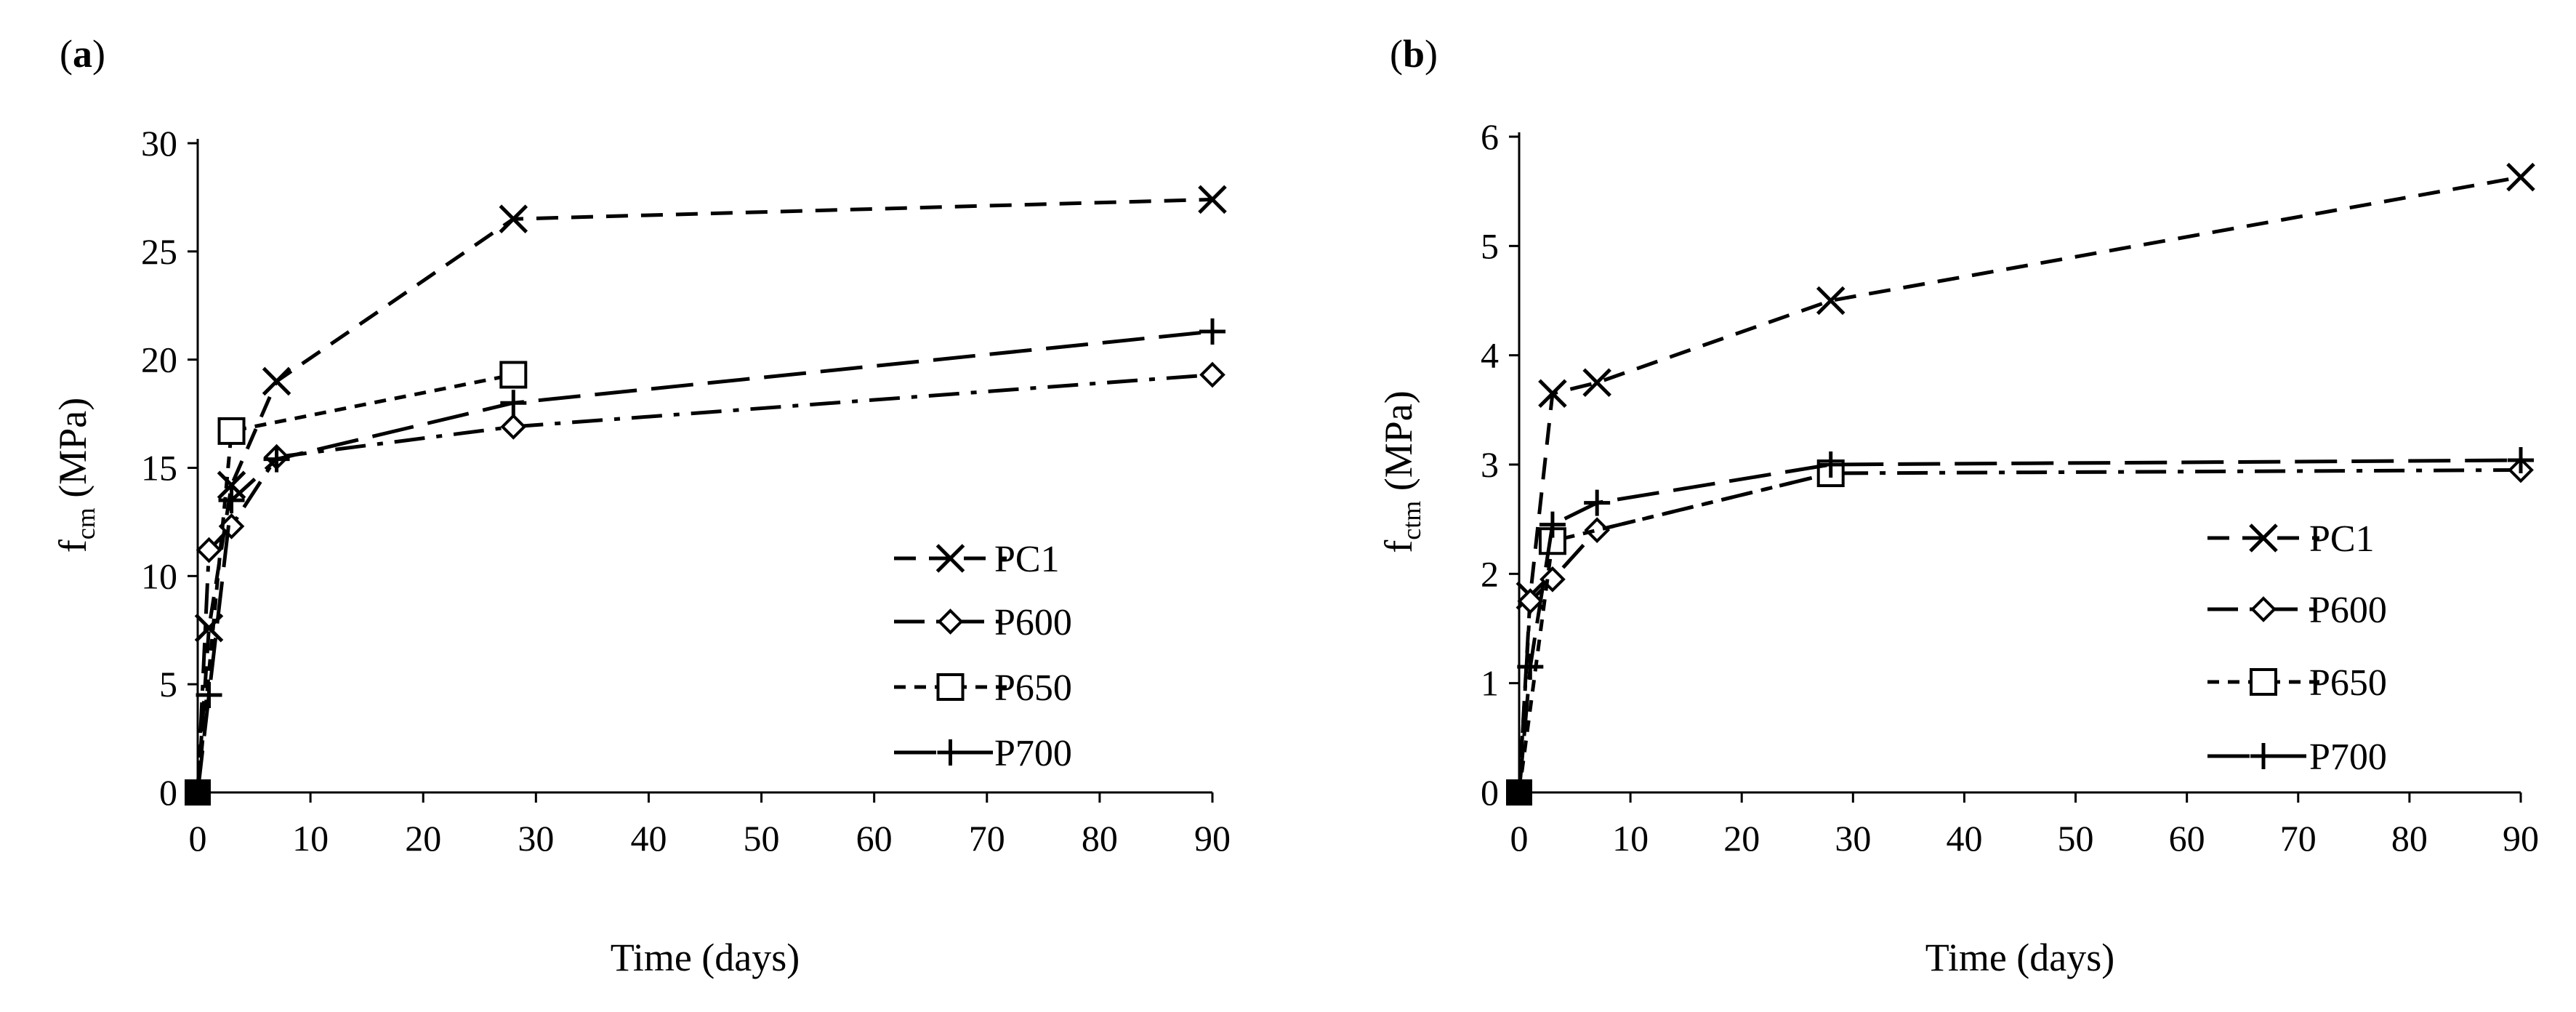 This screenshot has height=1012, width=2576. I want to click on y-tick-label: 5, so click(1490, 246).